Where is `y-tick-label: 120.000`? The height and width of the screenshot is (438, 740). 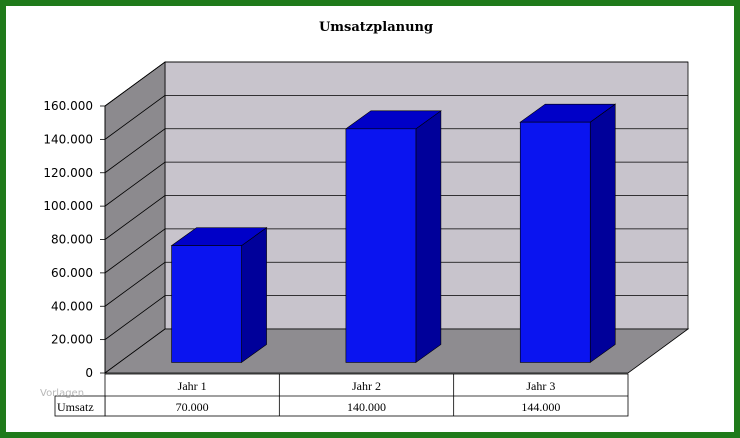
y-tick-label: 120.000 is located at coordinates (68, 173).